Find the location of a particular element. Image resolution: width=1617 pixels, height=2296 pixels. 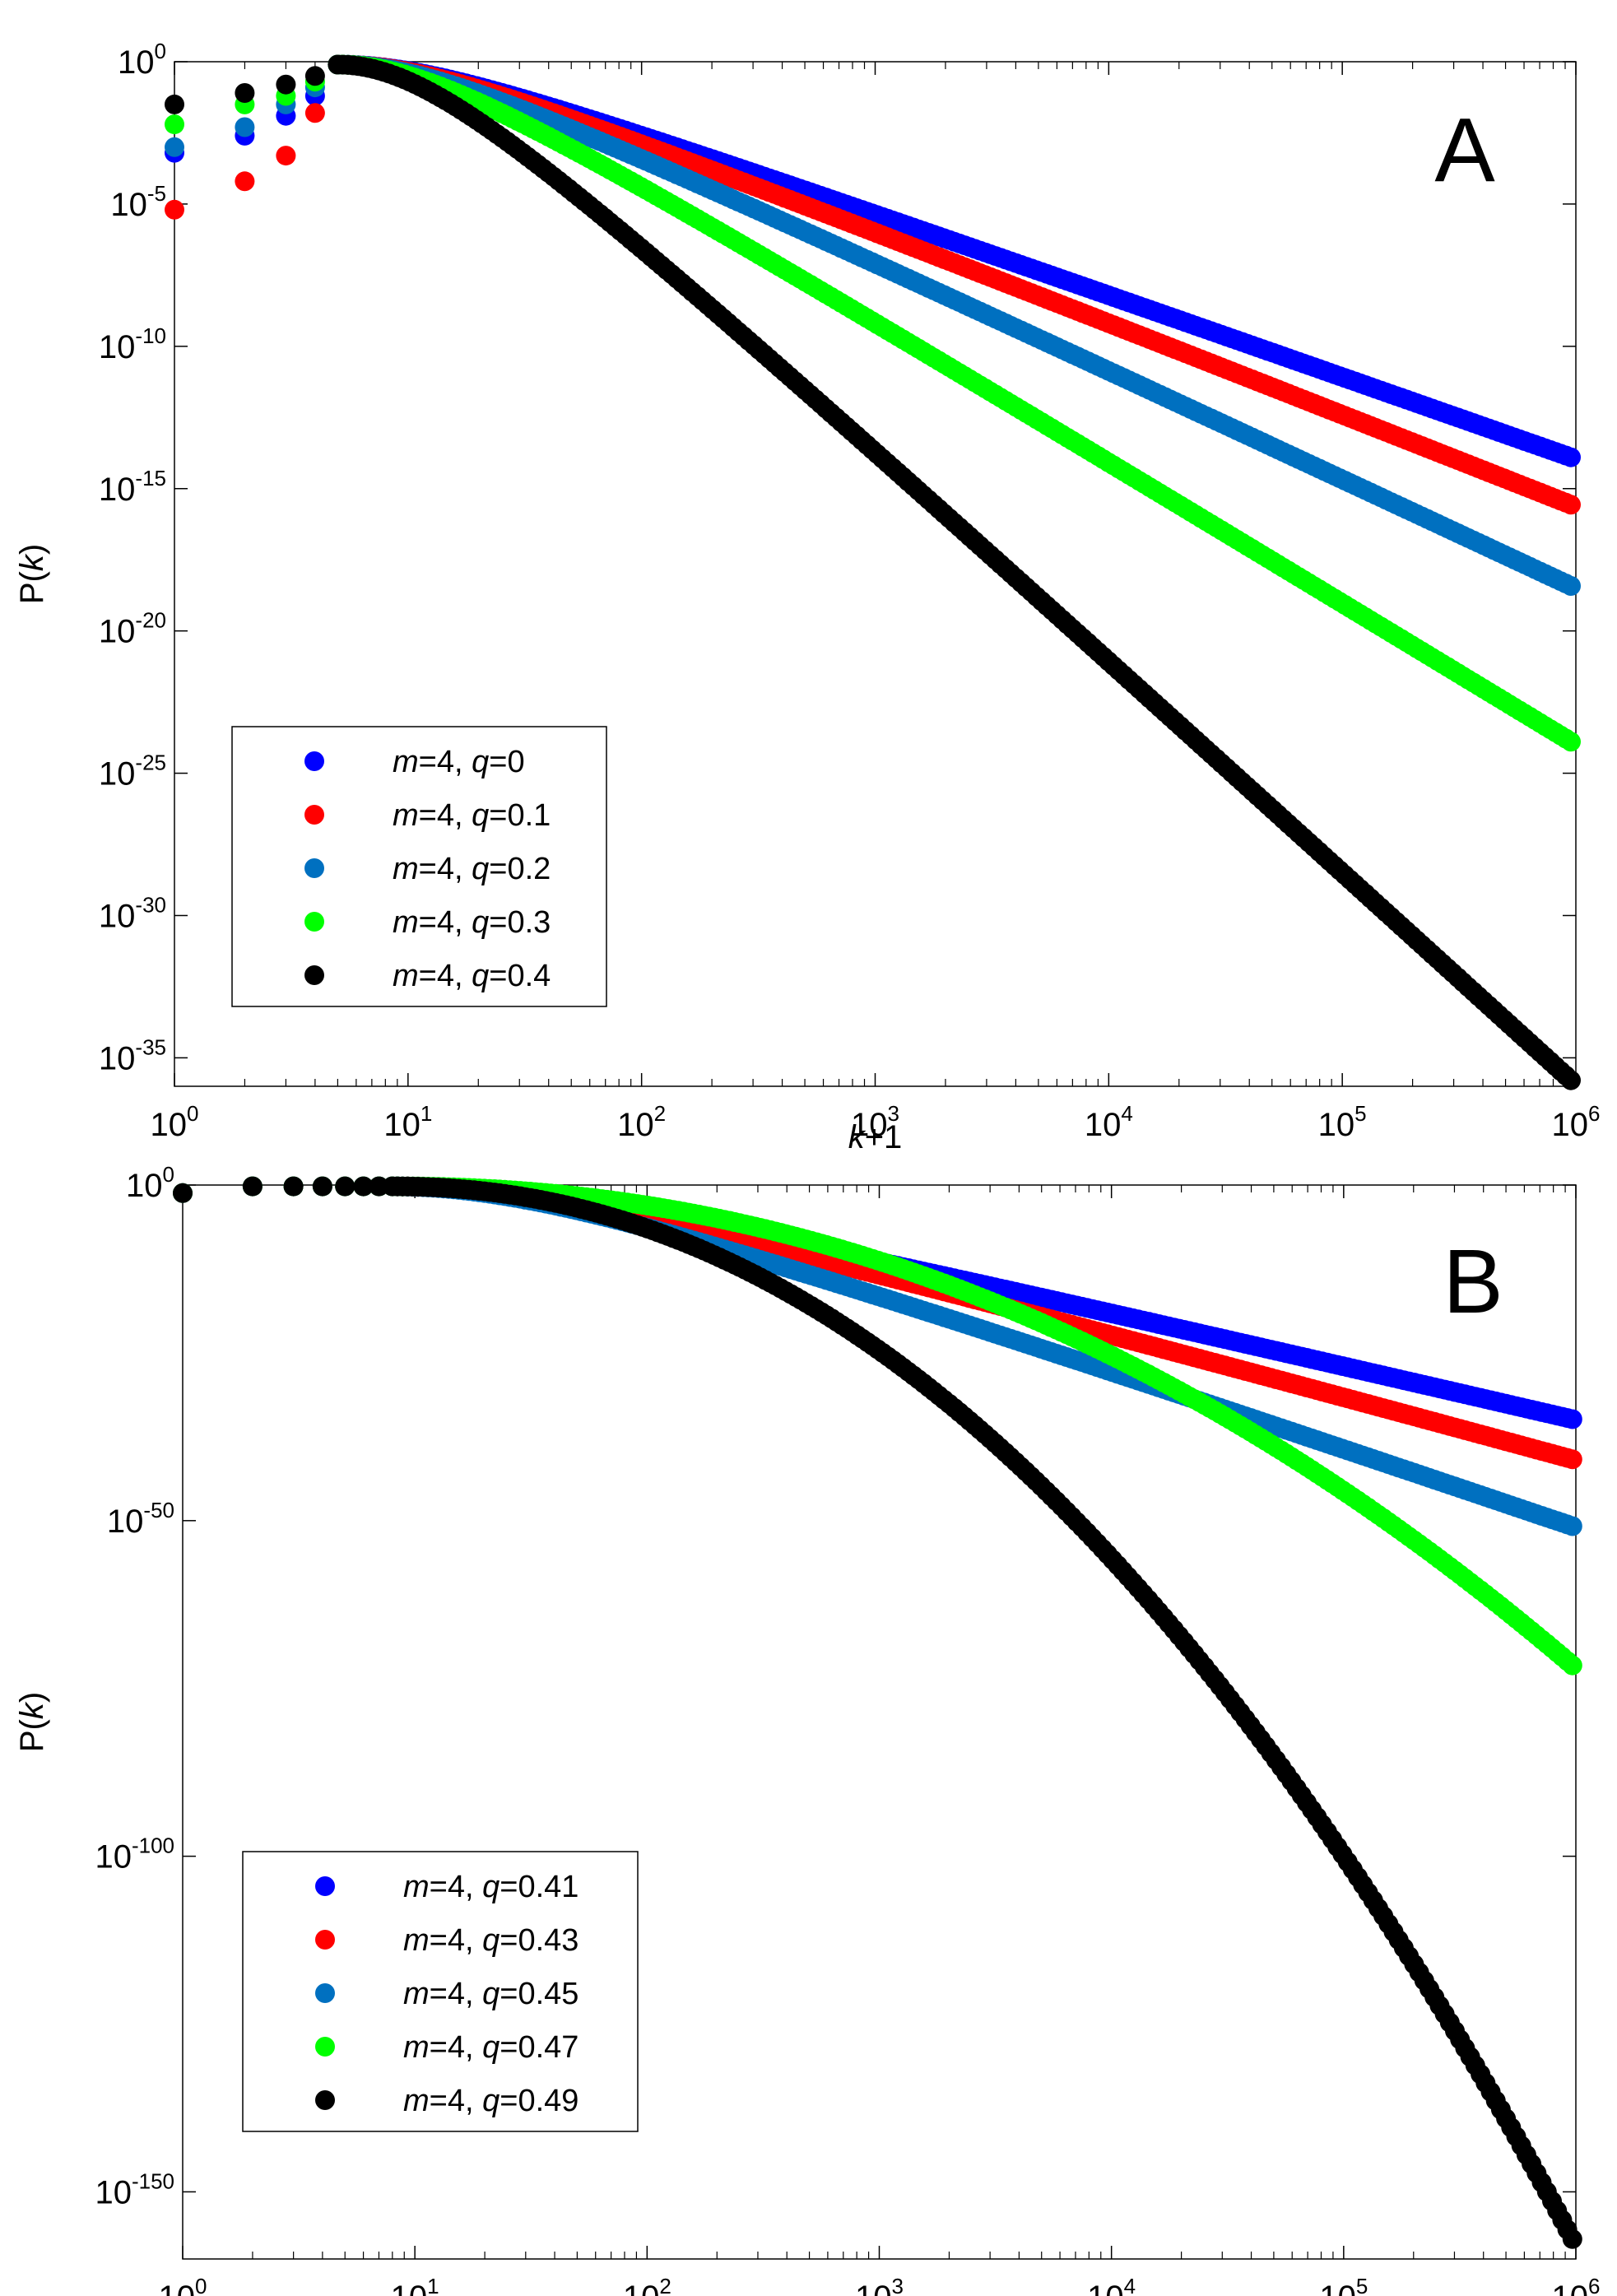

panel-b-xtick-exp: 2 is located at coordinates (665, 2285).